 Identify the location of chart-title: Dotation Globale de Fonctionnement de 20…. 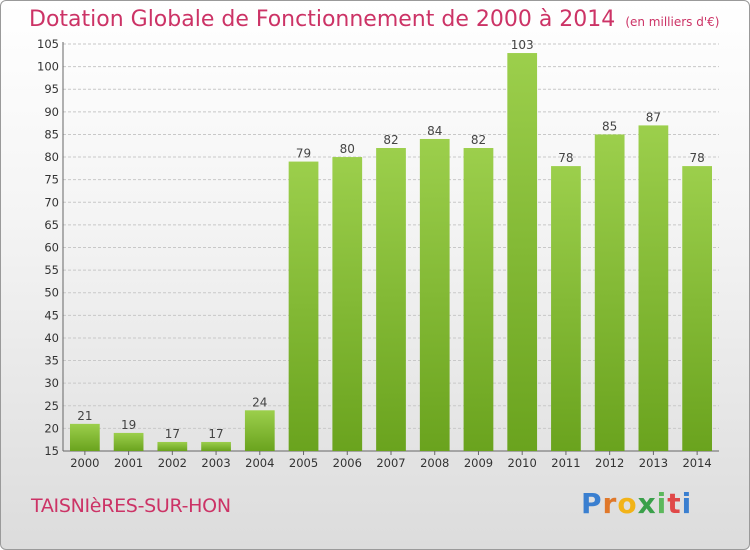
(374, 19).